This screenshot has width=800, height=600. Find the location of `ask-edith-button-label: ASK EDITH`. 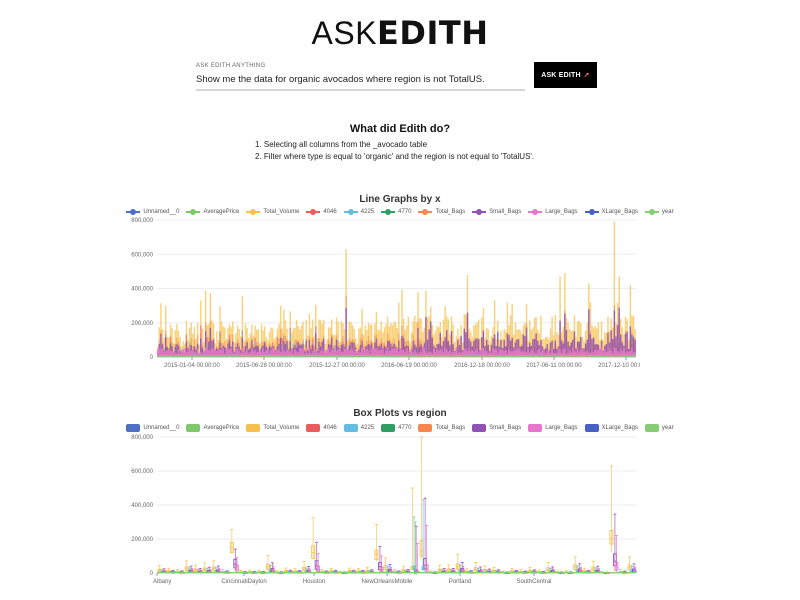

ask-edith-button-label: ASK EDITH is located at coordinates (561, 75).